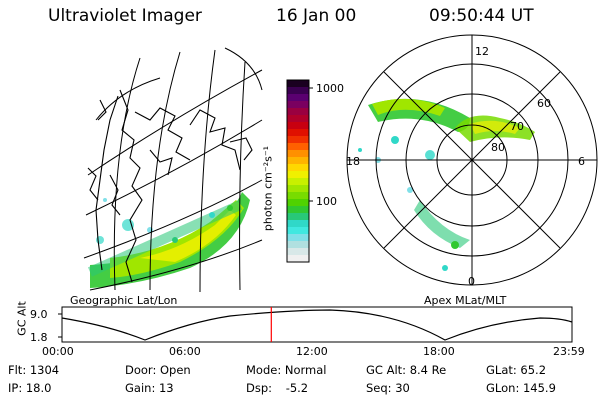 The height and width of the screenshot is (400, 600). I want to click on altitude-curve, so click(317, 325).